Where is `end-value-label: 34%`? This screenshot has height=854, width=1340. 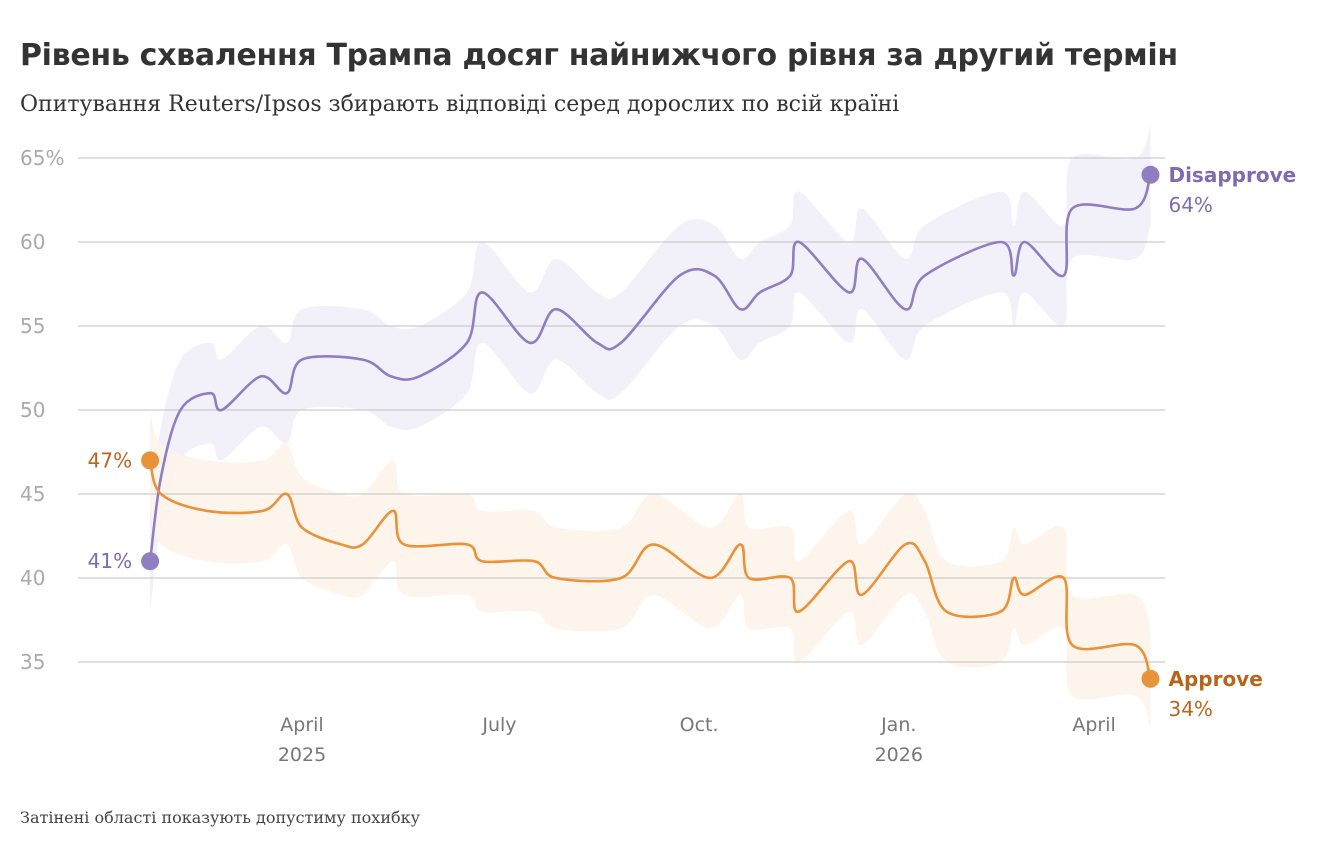
end-value-label: 34% is located at coordinates (1190, 709).